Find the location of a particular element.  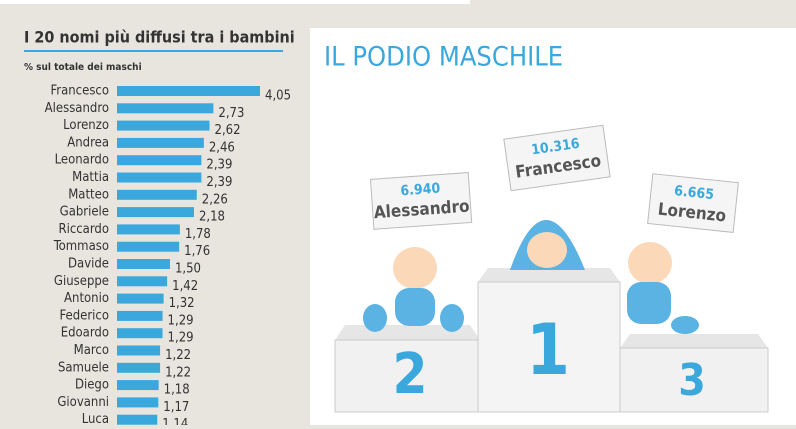

category-label: Giovanni is located at coordinates (83, 402).